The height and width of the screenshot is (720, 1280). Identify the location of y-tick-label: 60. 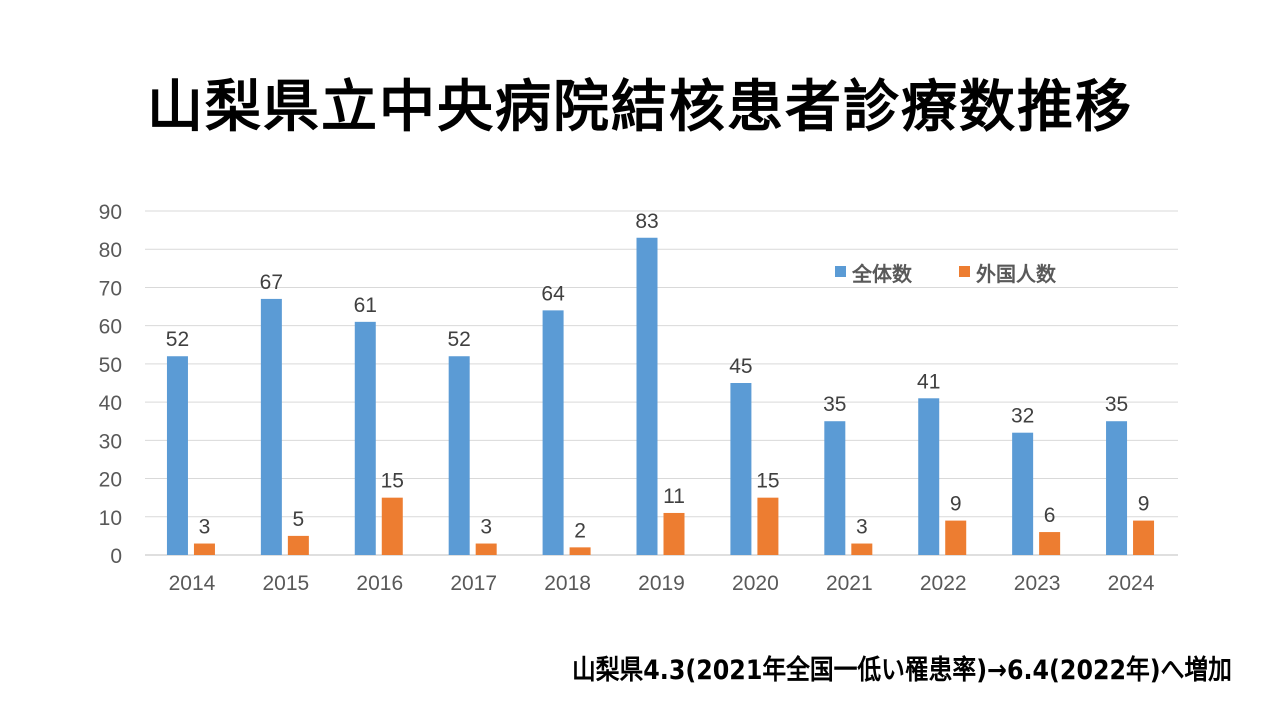
(110, 327).